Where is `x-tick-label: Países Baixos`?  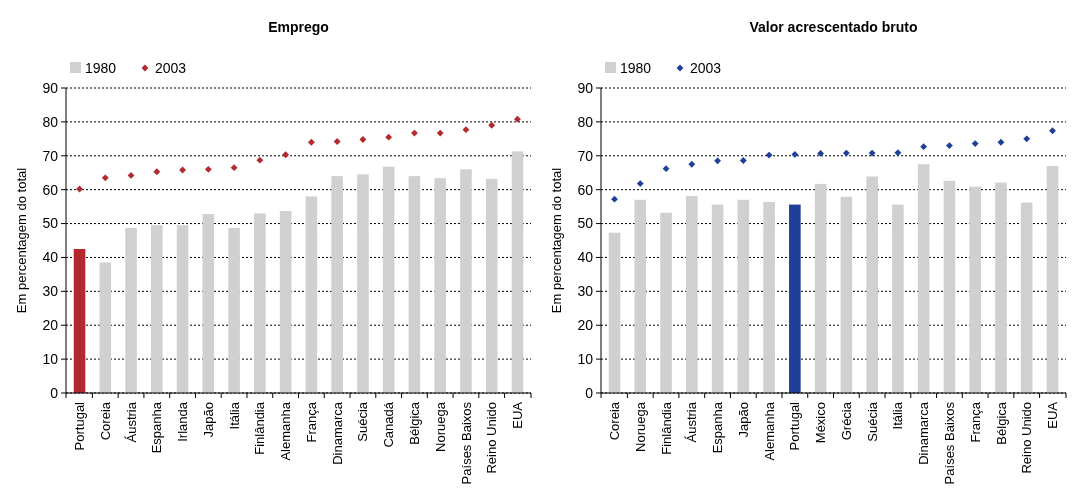
x-tick-label: Países Baixos is located at coordinates (466, 443).